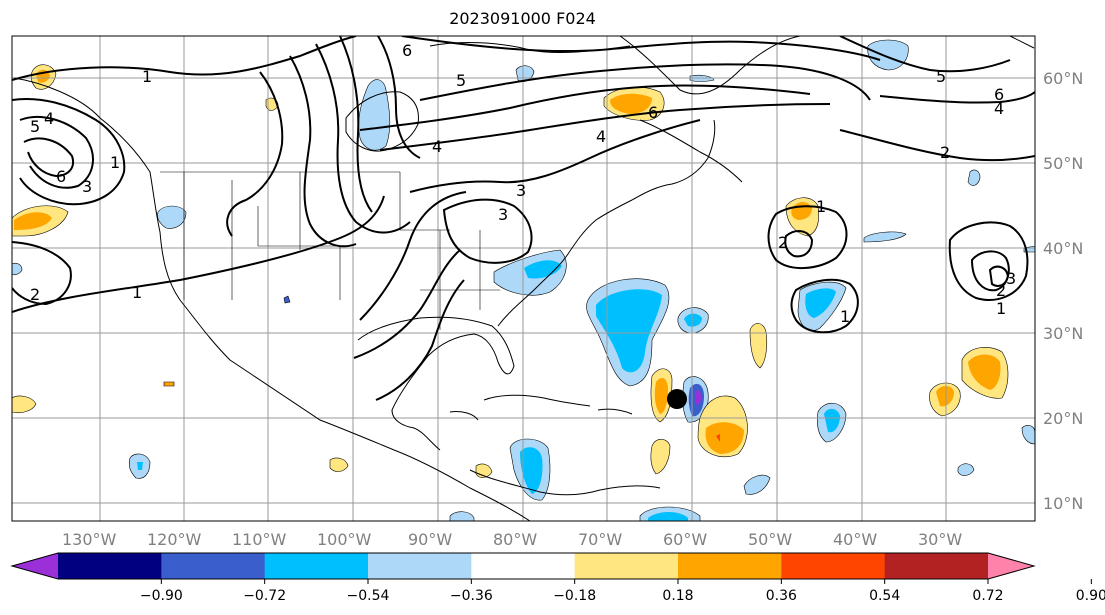  What do you see at coordinates (344, 539) in the screenshot?
I see `lon-label: 100°W` at bounding box center [344, 539].